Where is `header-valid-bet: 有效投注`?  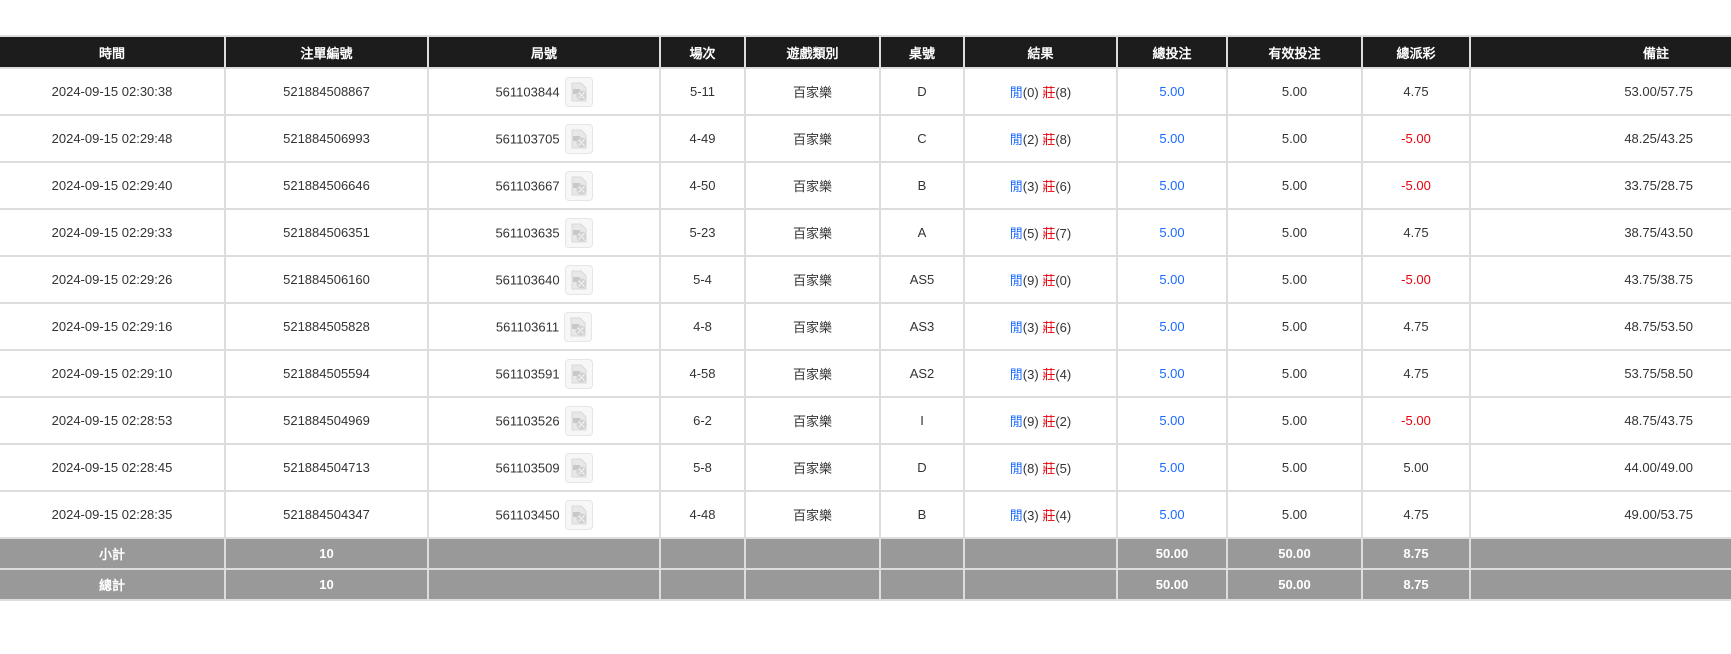
header-valid-bet: 有效投注 is located at coordinates (1294, 51).